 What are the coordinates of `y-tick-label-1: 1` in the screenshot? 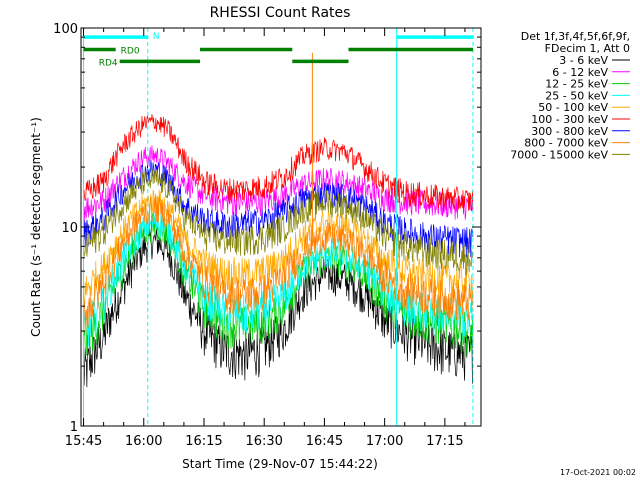 It's located at (74, 427).